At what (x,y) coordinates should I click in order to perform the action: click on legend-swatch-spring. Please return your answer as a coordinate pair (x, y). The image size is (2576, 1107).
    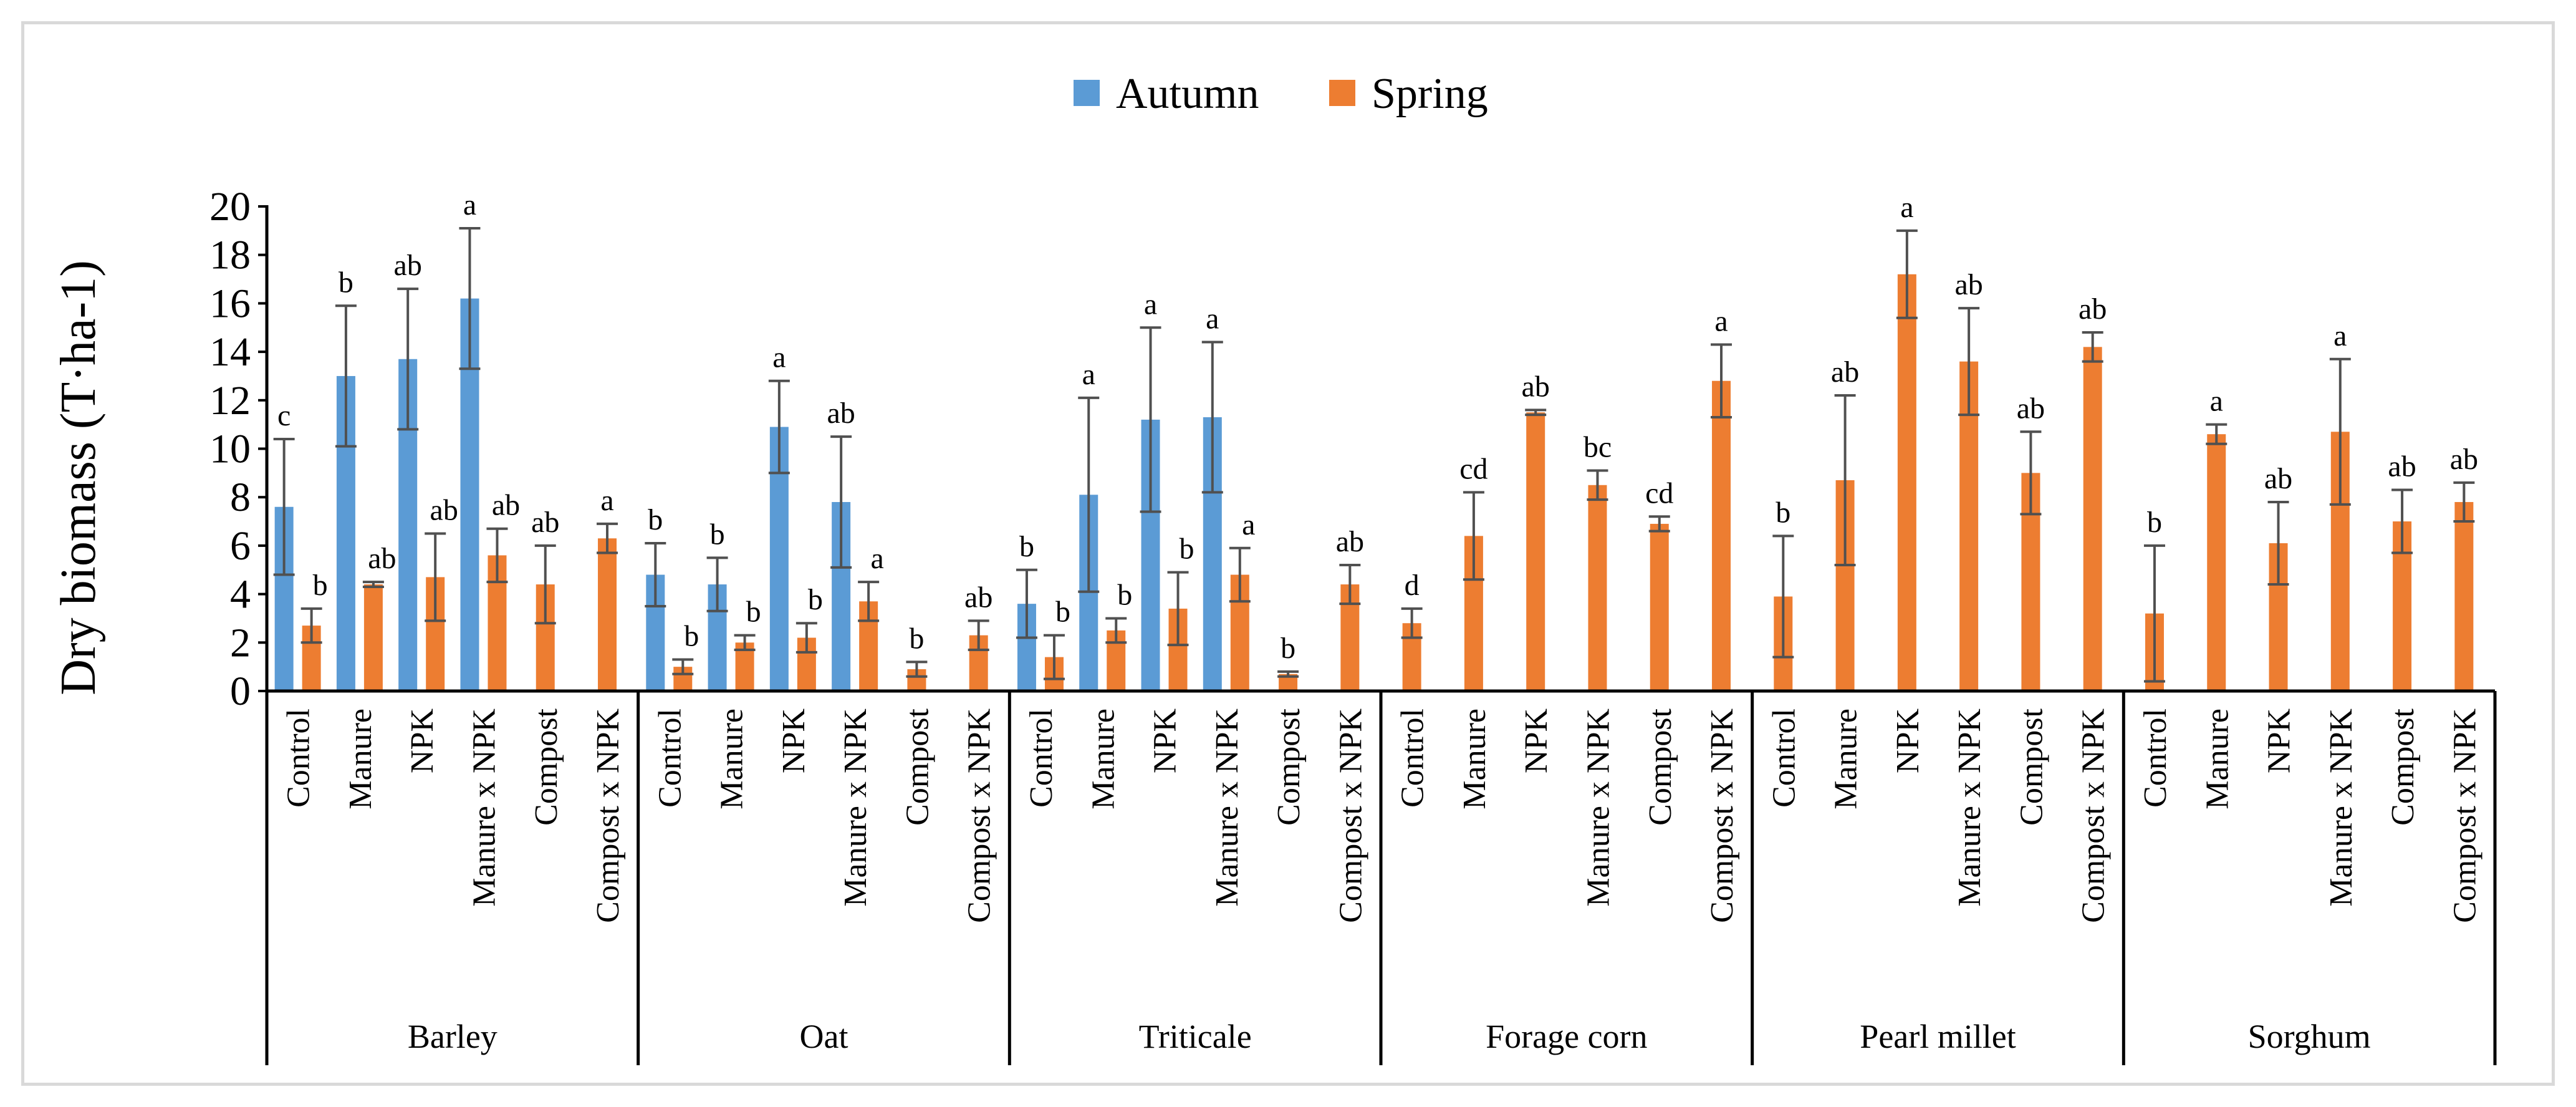
    Looking at the image, I should click on (1342, 93).